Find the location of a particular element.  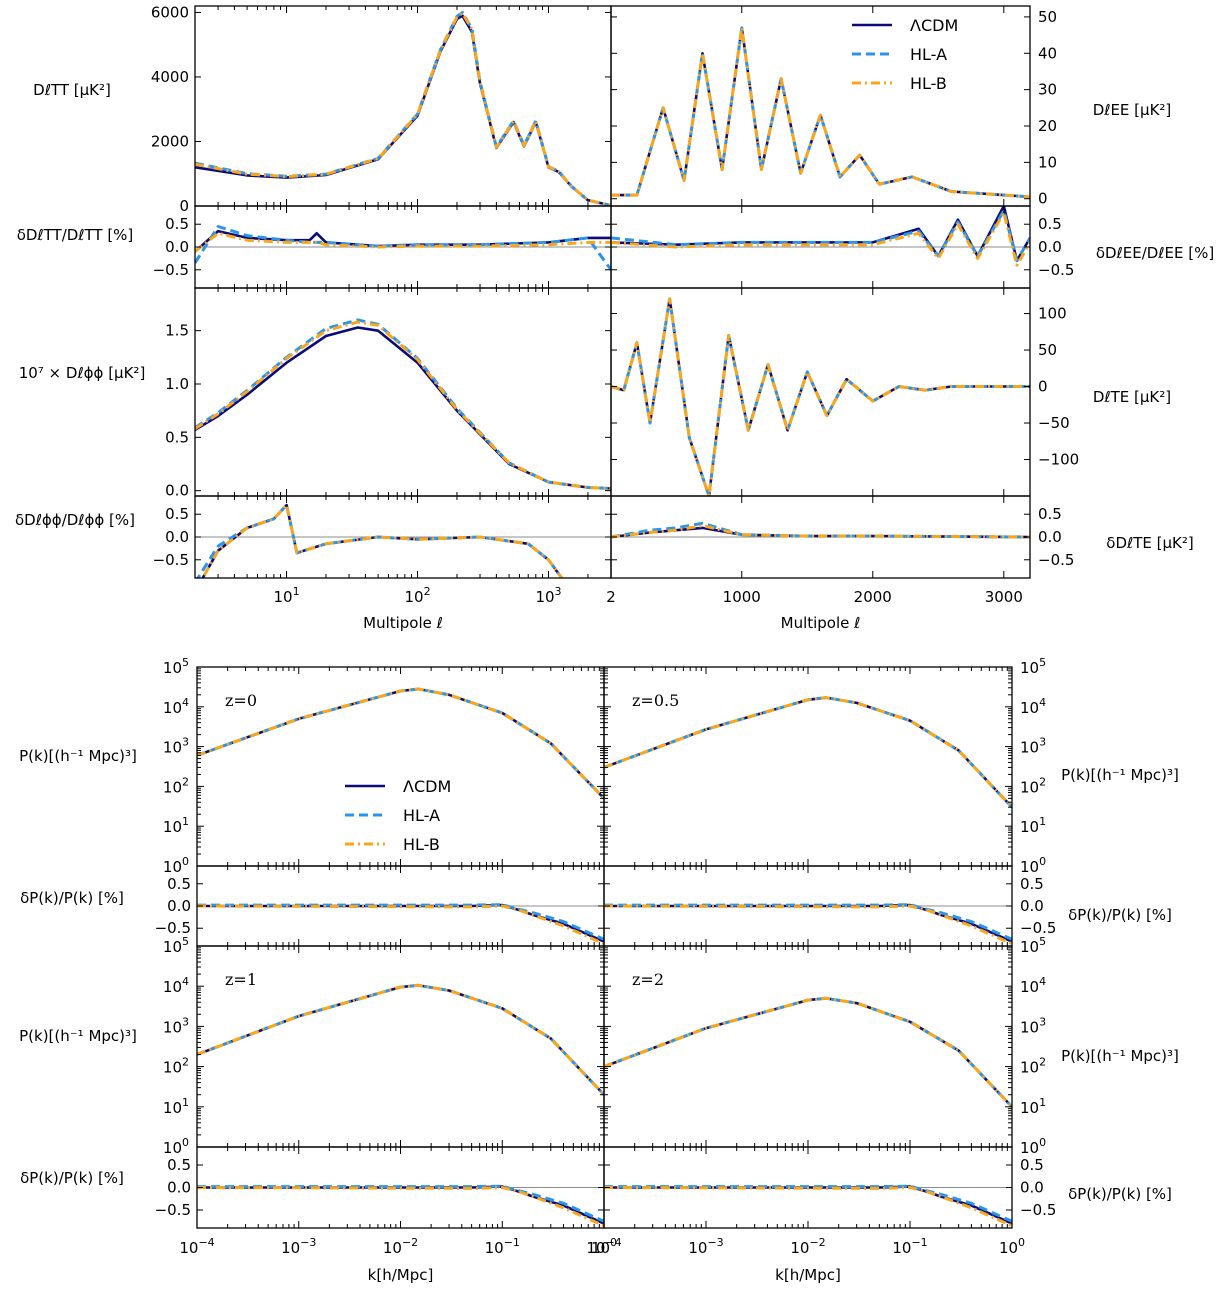

tick-label: 1.5 is located at coordinates (177, 331).